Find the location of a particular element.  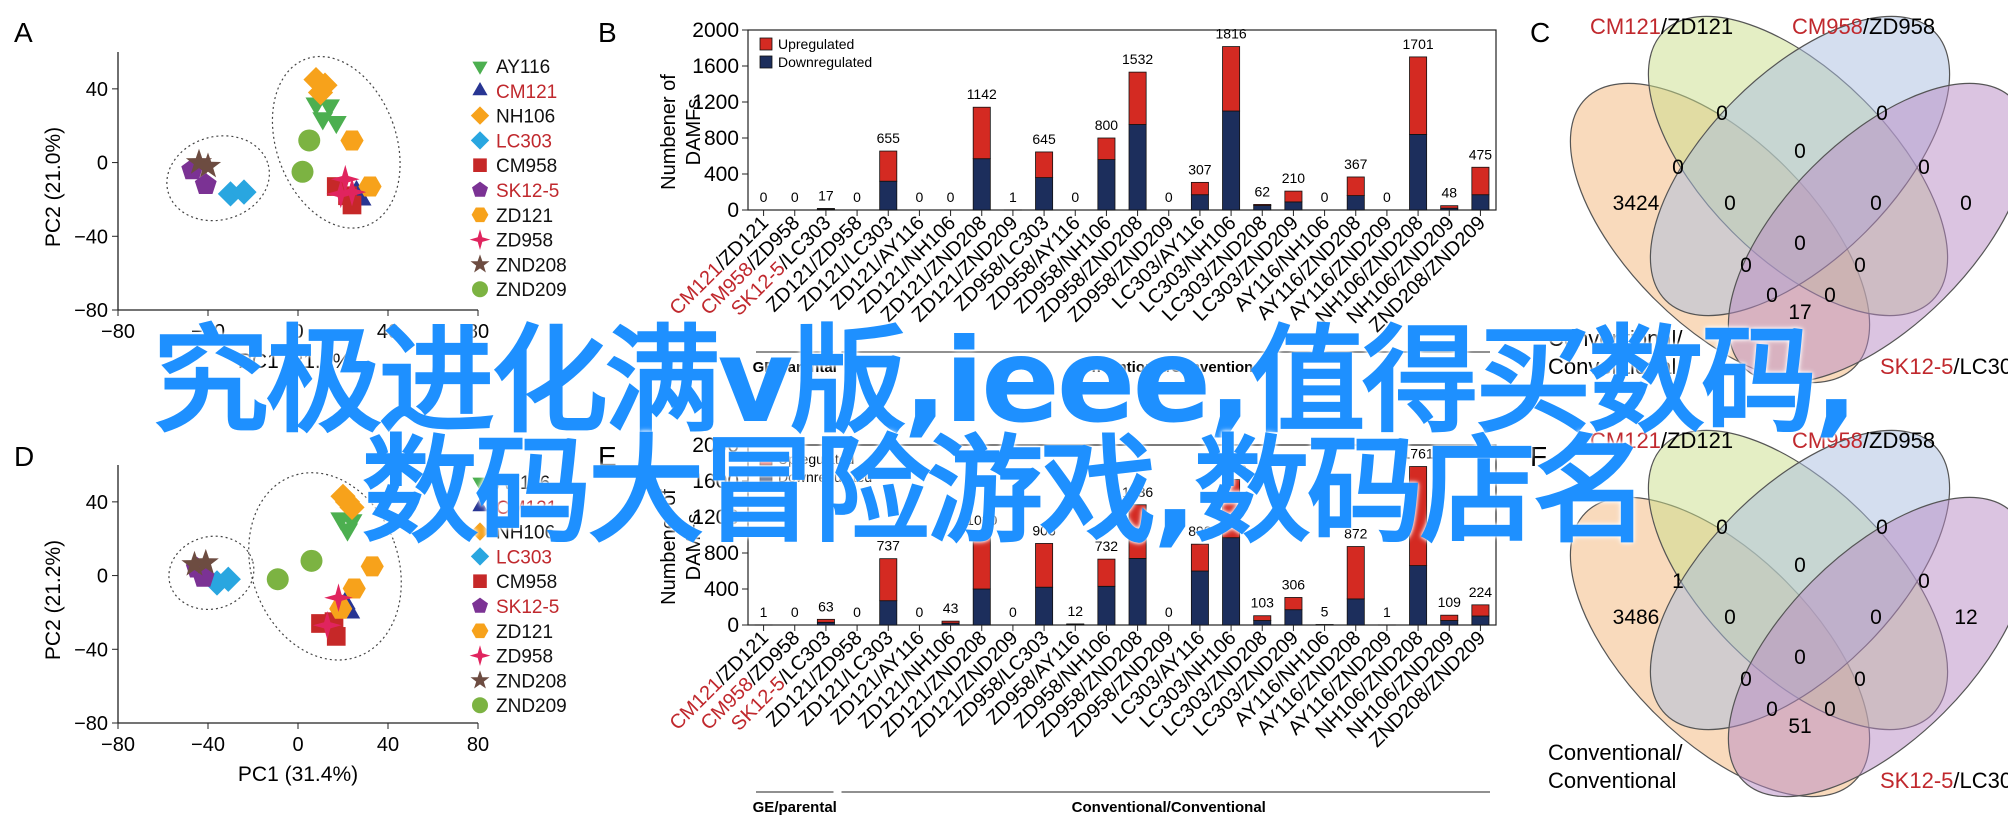

y-tick-label: −80 is located at coordinates (91, 724).